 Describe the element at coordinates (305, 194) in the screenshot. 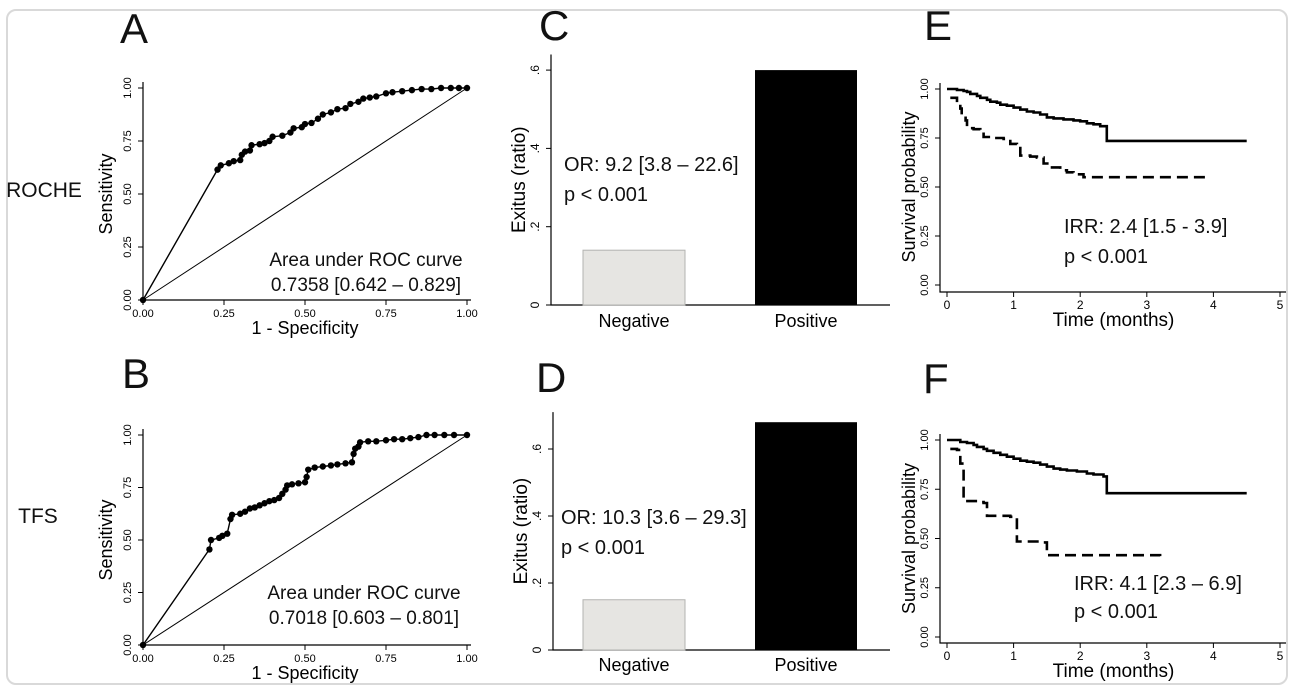

I see `diagonal-reference-line` at that location.